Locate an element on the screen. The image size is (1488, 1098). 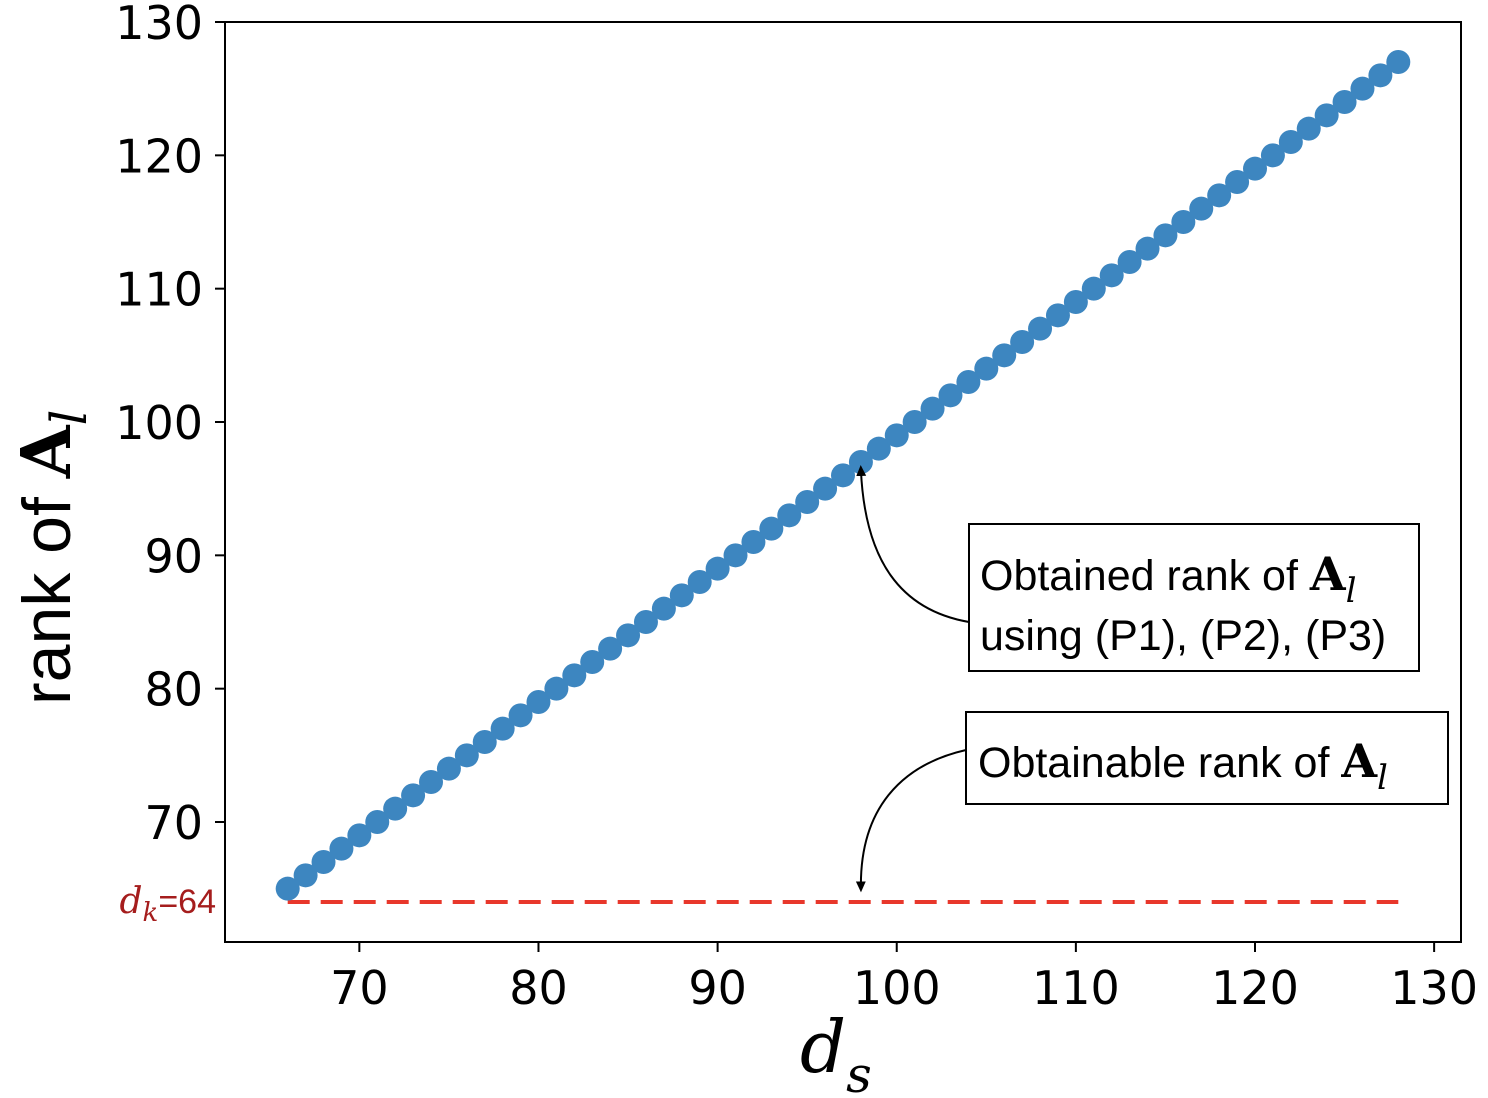
x-tick-label: 90 is located at coordinates (717, 988).